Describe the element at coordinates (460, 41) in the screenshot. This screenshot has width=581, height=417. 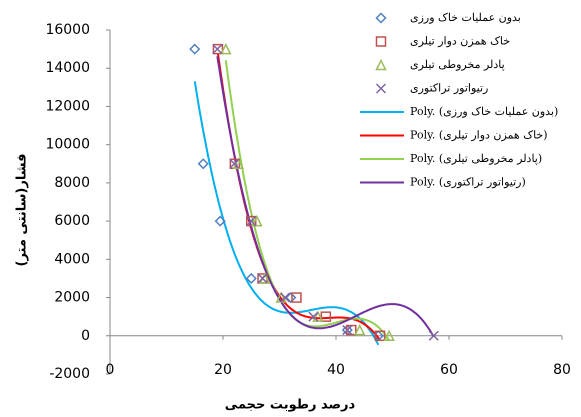
I see `legend-label: خاک همزن دوار تیلری` at that location.